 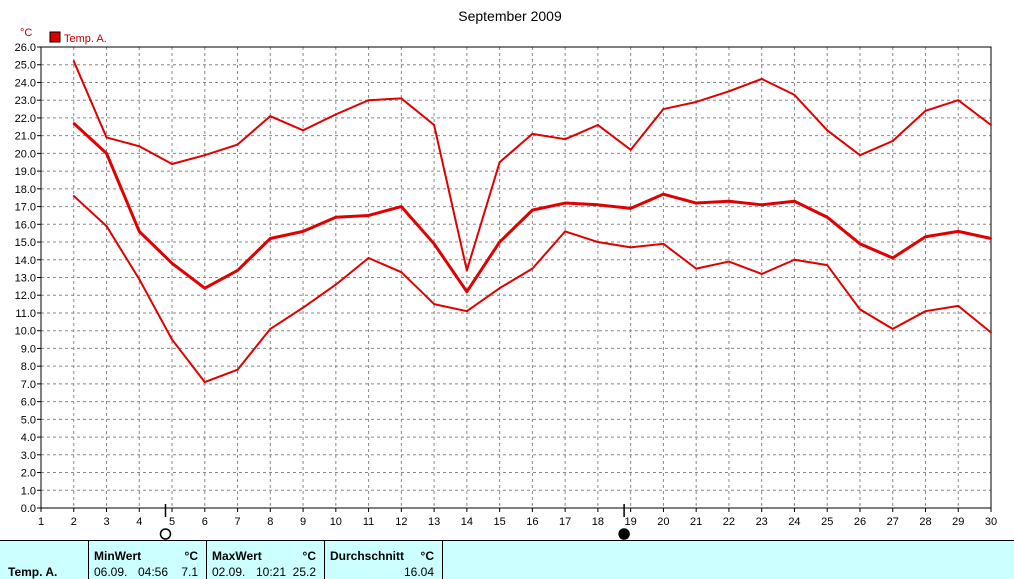 I want to click on y-tick-label: 7.0, so click(x=28, y=385).